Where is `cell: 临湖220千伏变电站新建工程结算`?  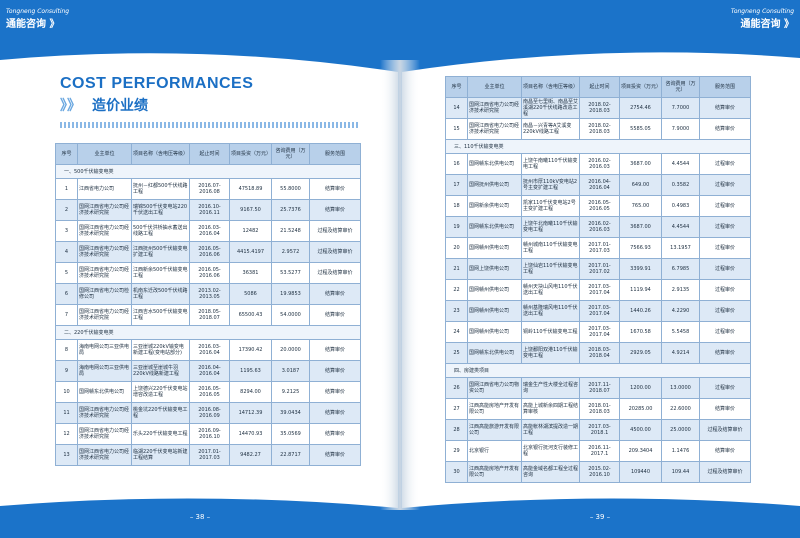
cell: 临湖220千伏变电站新建工程结算 is located at coordinates (160, 455).